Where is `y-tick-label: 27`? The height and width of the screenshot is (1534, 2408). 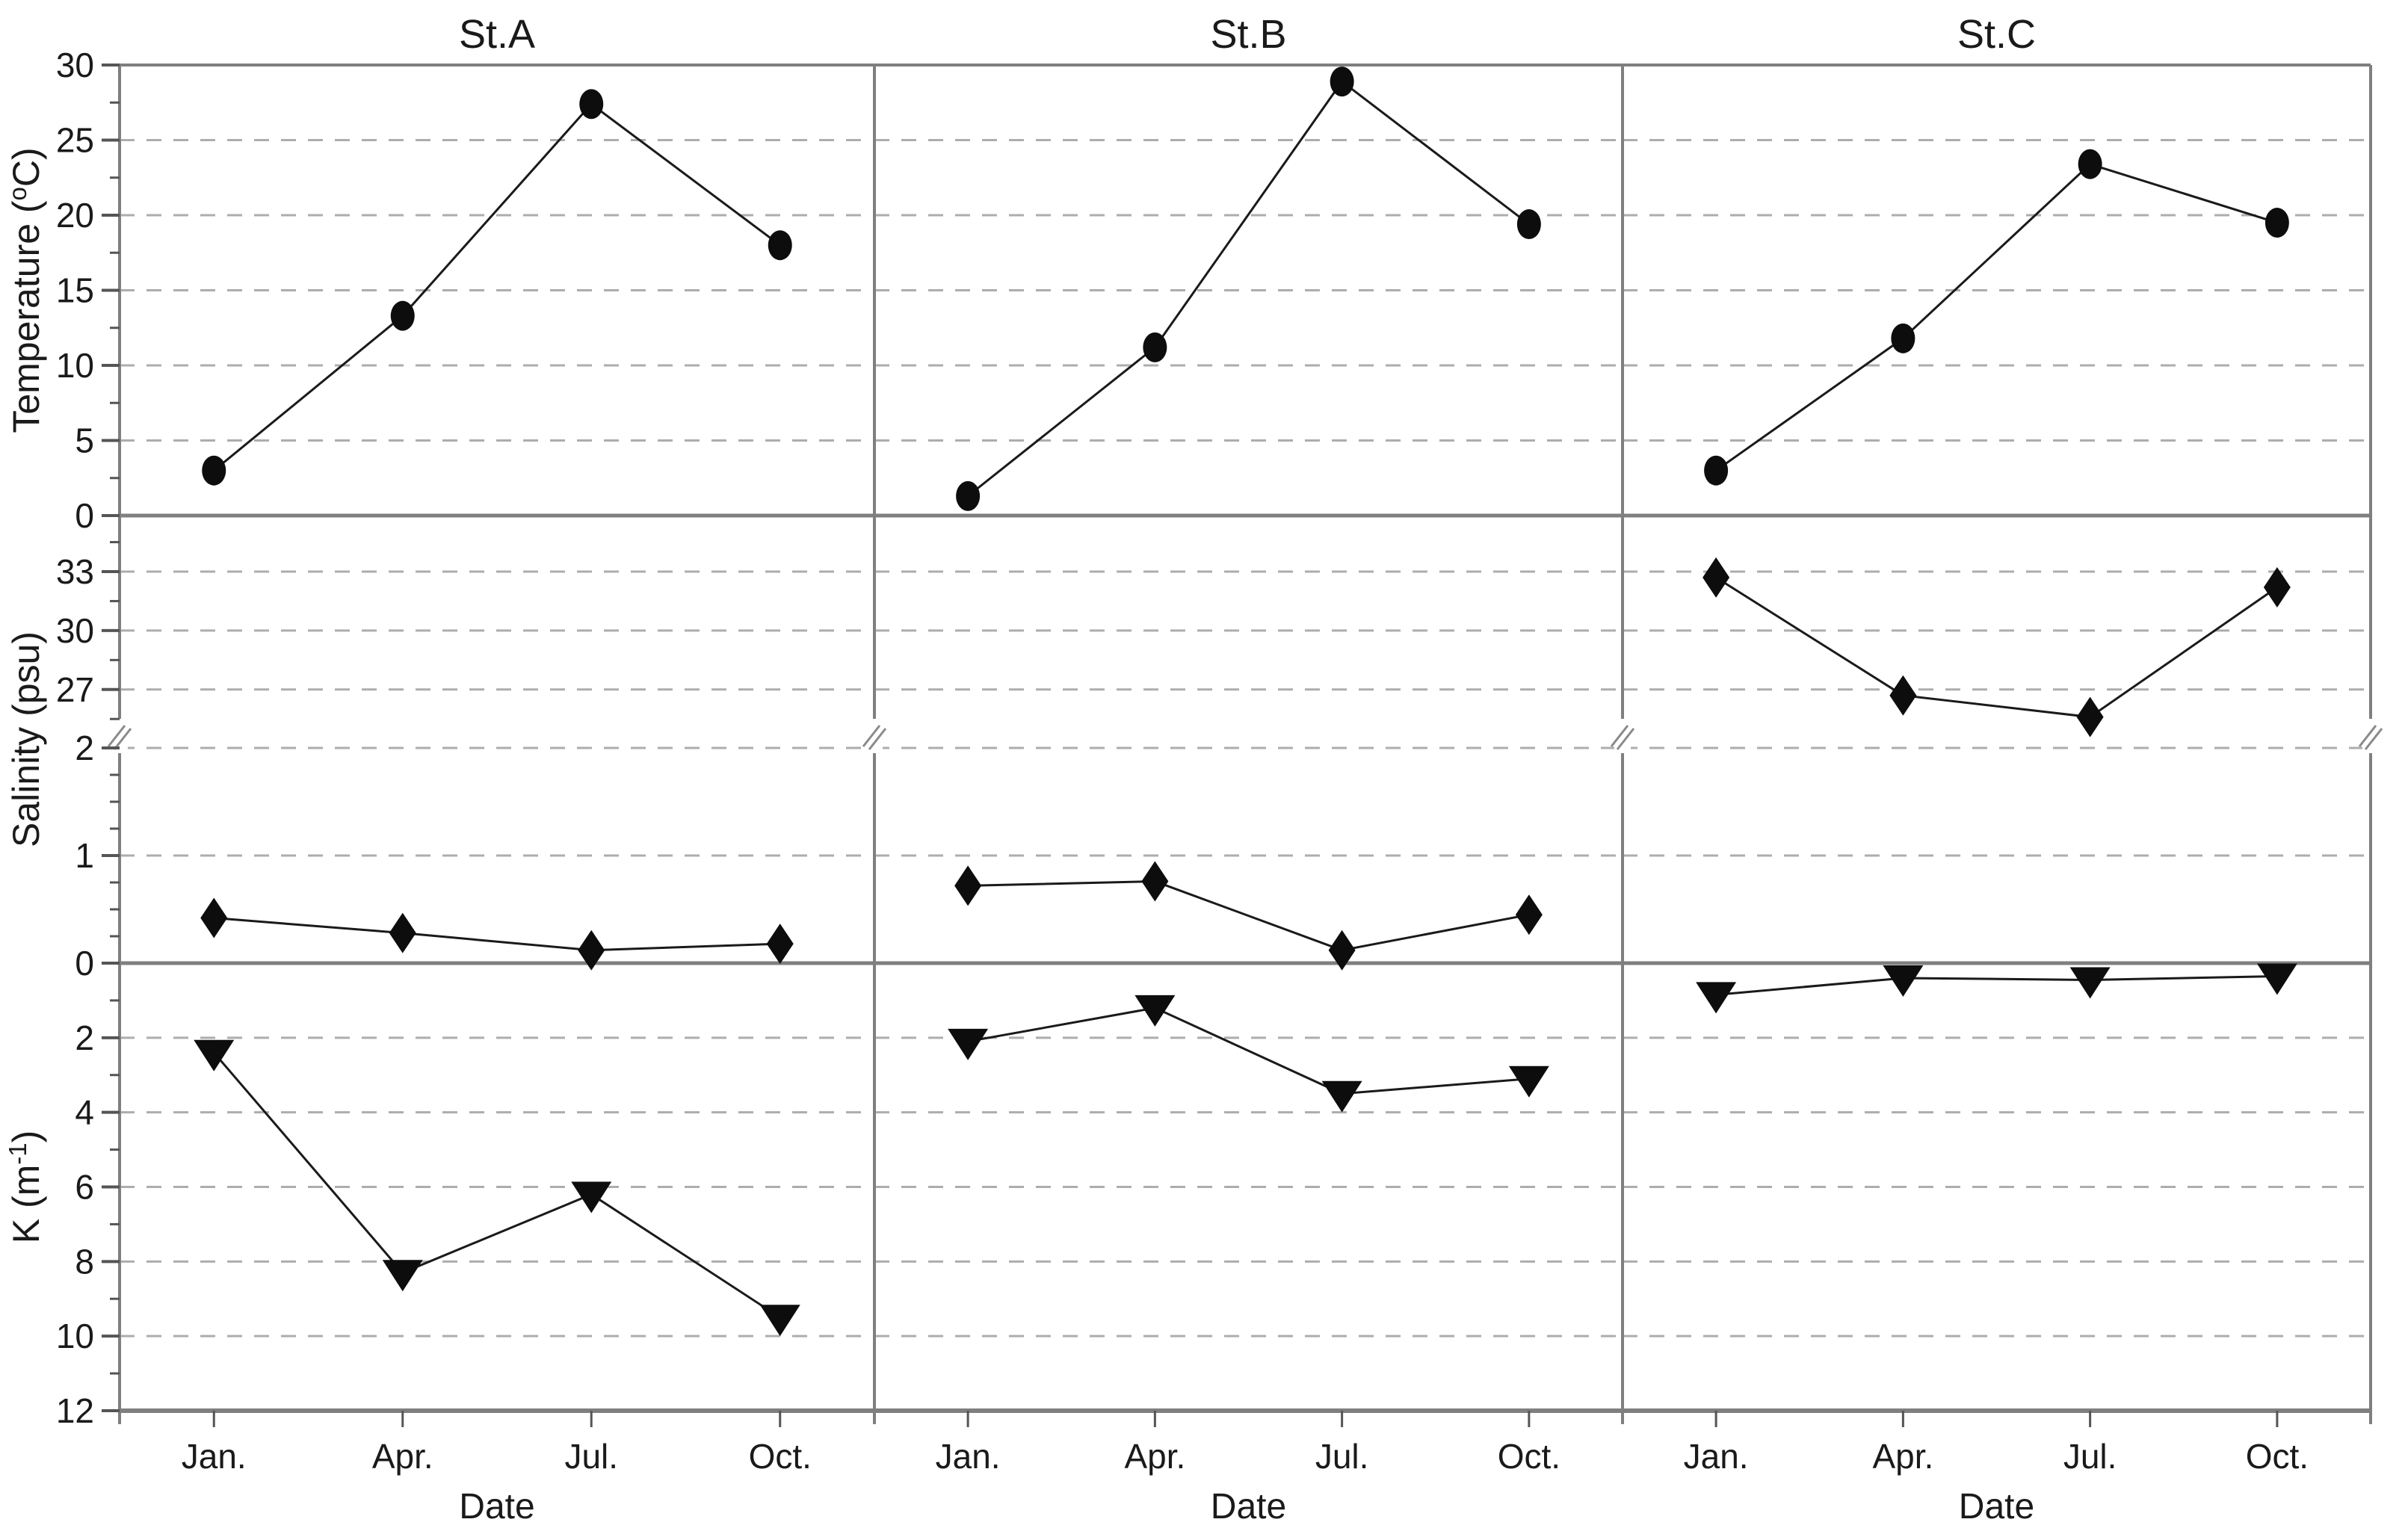 y-tick-label: 27 is located at coordinates (75, 690).